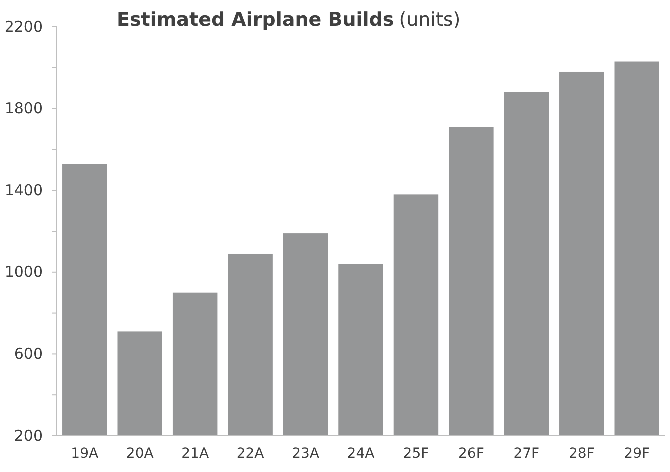 The width and height of the screenshot is (670, 472). I want to click on y-tick-label: 1400, so click(23, 190).